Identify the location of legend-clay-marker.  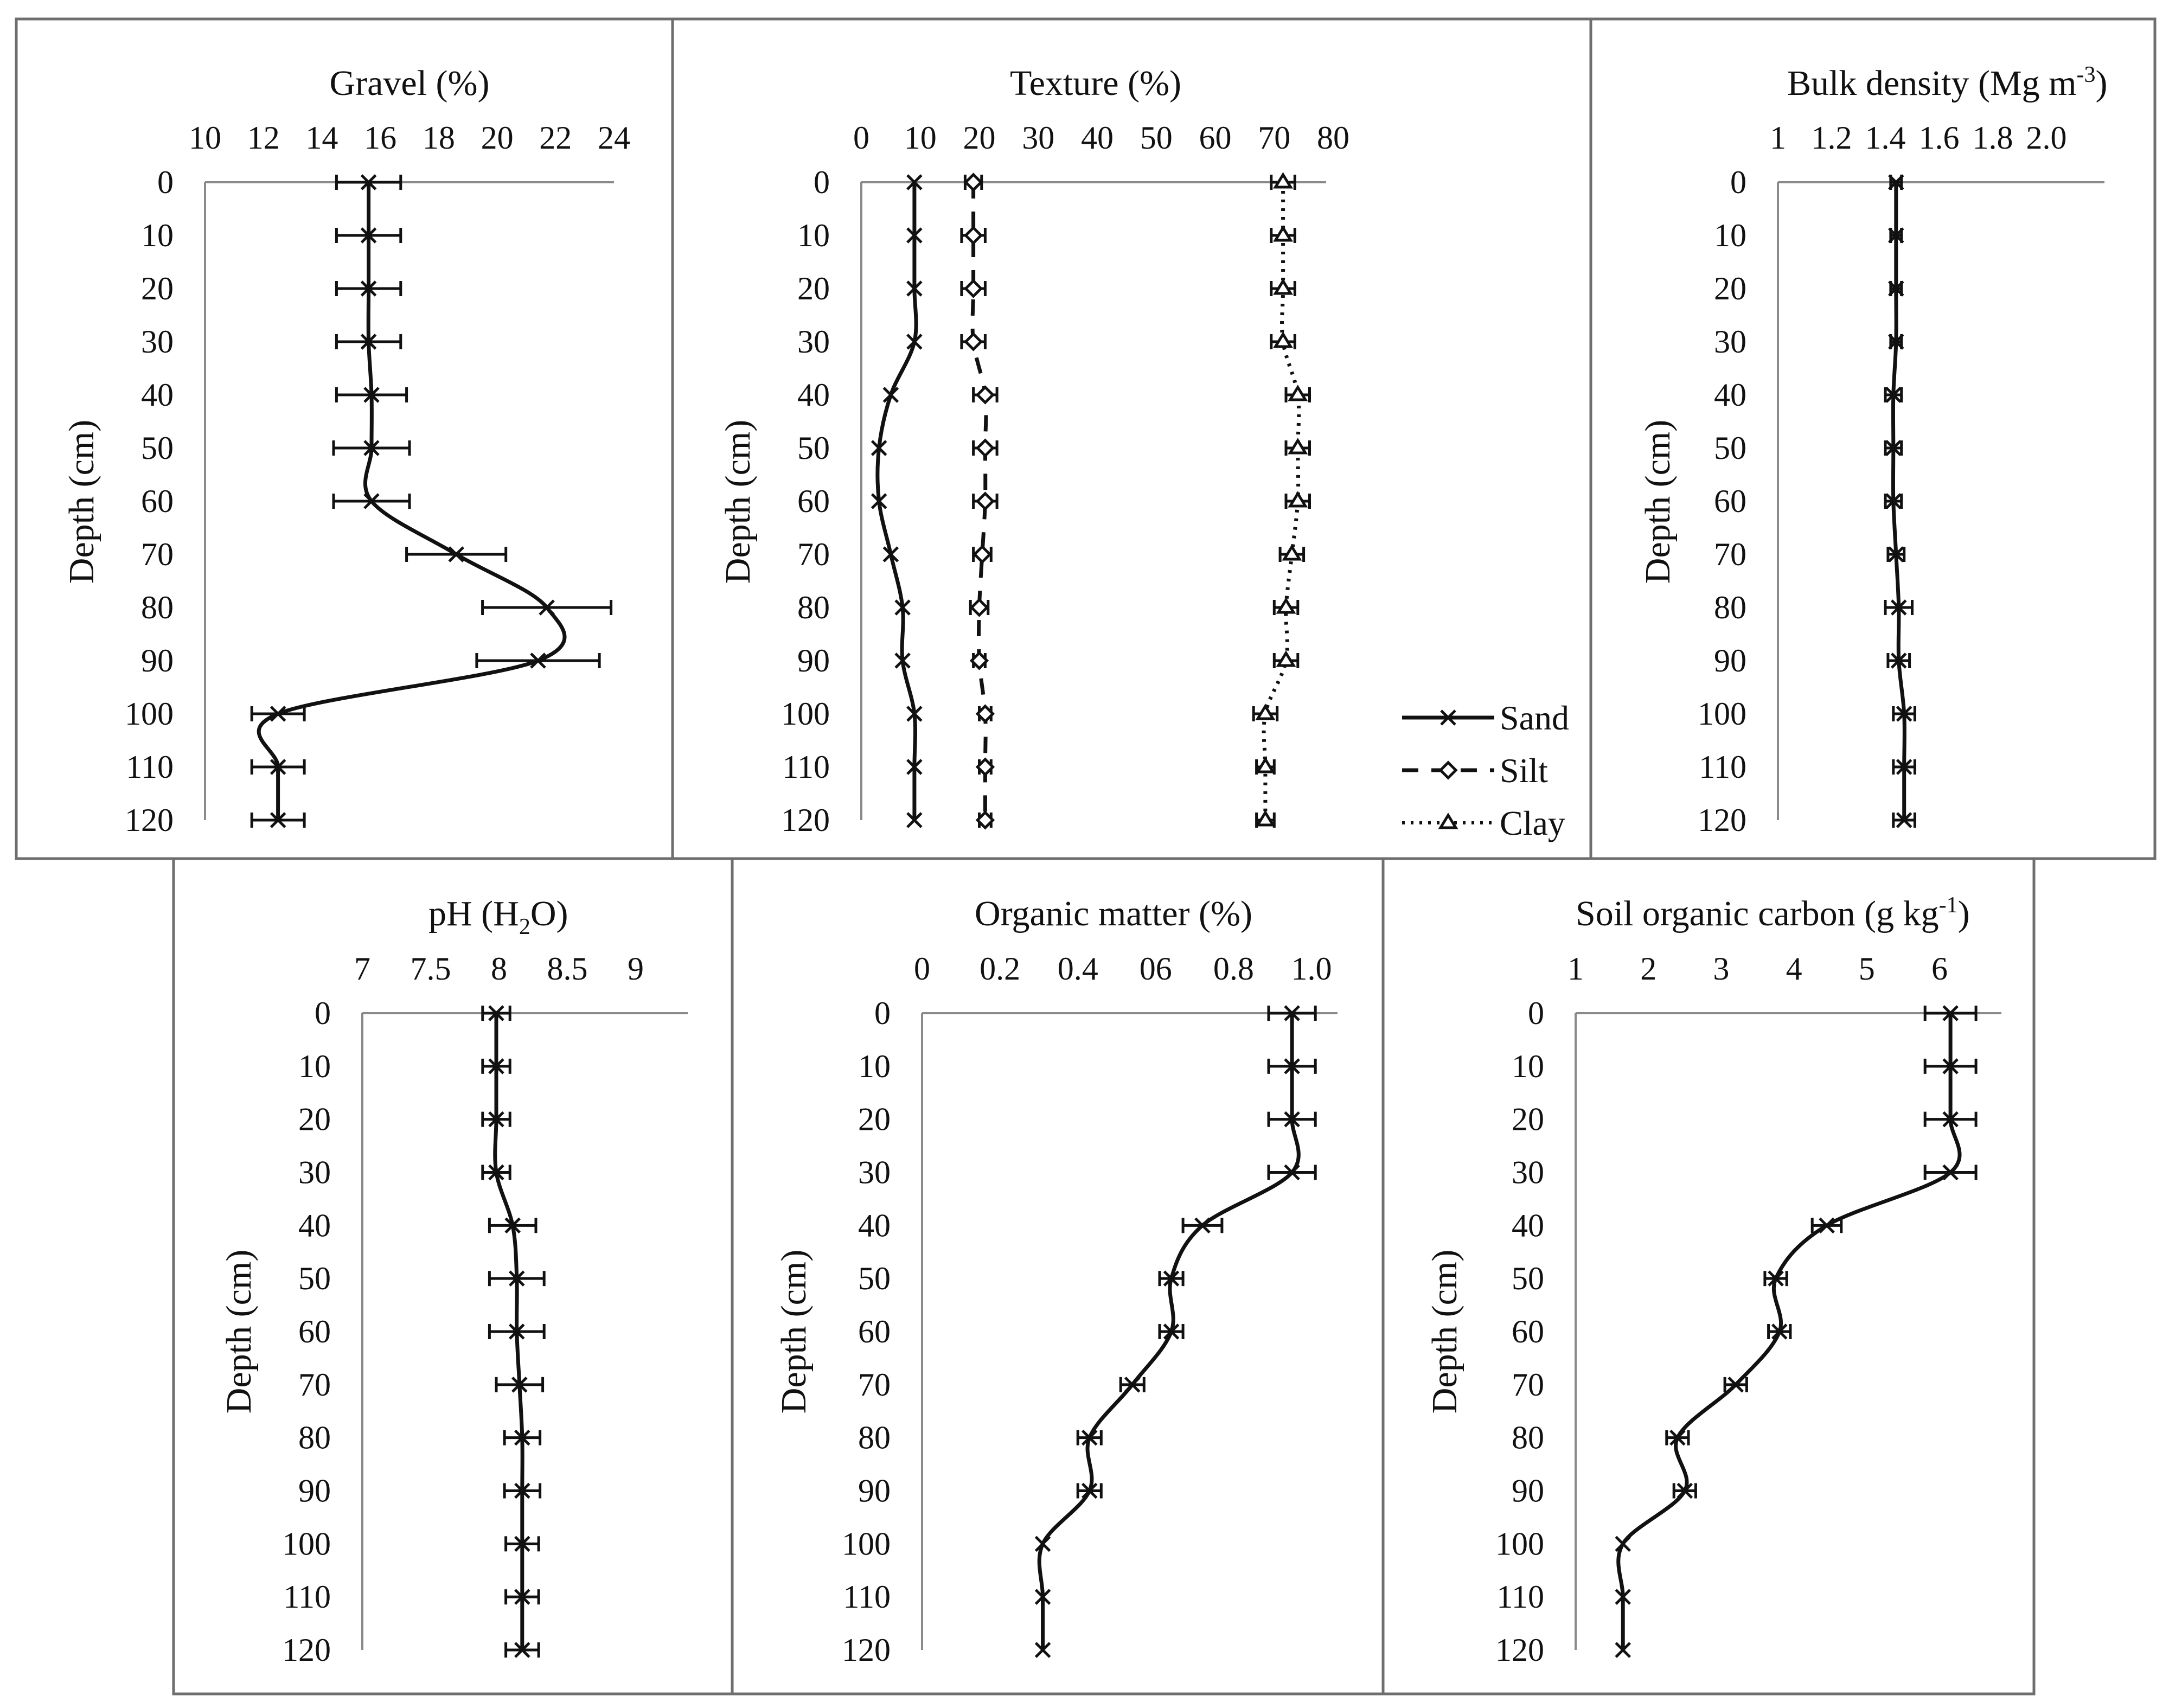
(1448, 821).